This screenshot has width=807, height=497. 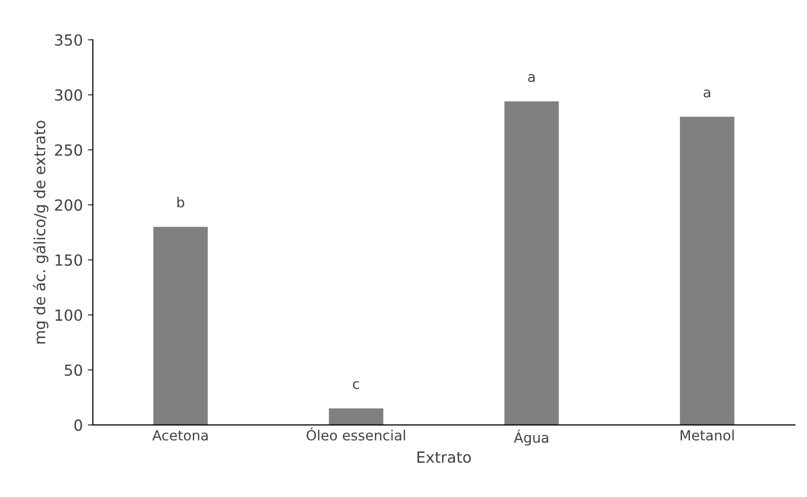 What do you see at coordinates (40, 232) in the screenshot?
I see `y-axis-title: mg de ác. gálico/g de extrato` at bounding box center [40, 232].